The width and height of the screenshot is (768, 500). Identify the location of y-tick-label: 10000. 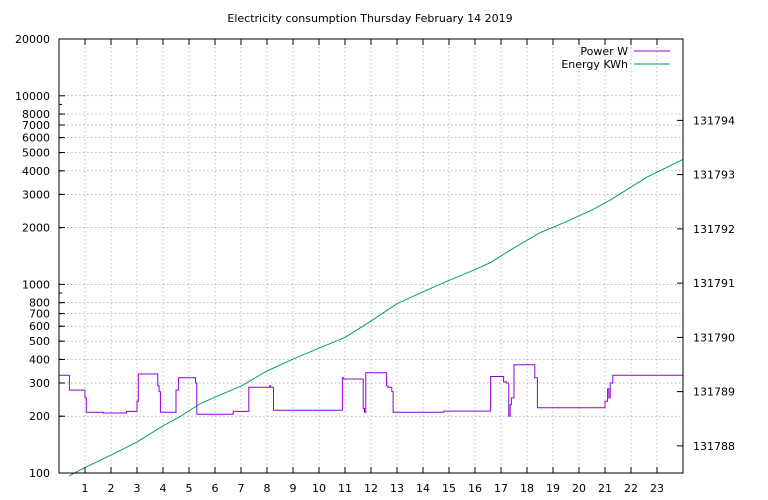
(32, 96).